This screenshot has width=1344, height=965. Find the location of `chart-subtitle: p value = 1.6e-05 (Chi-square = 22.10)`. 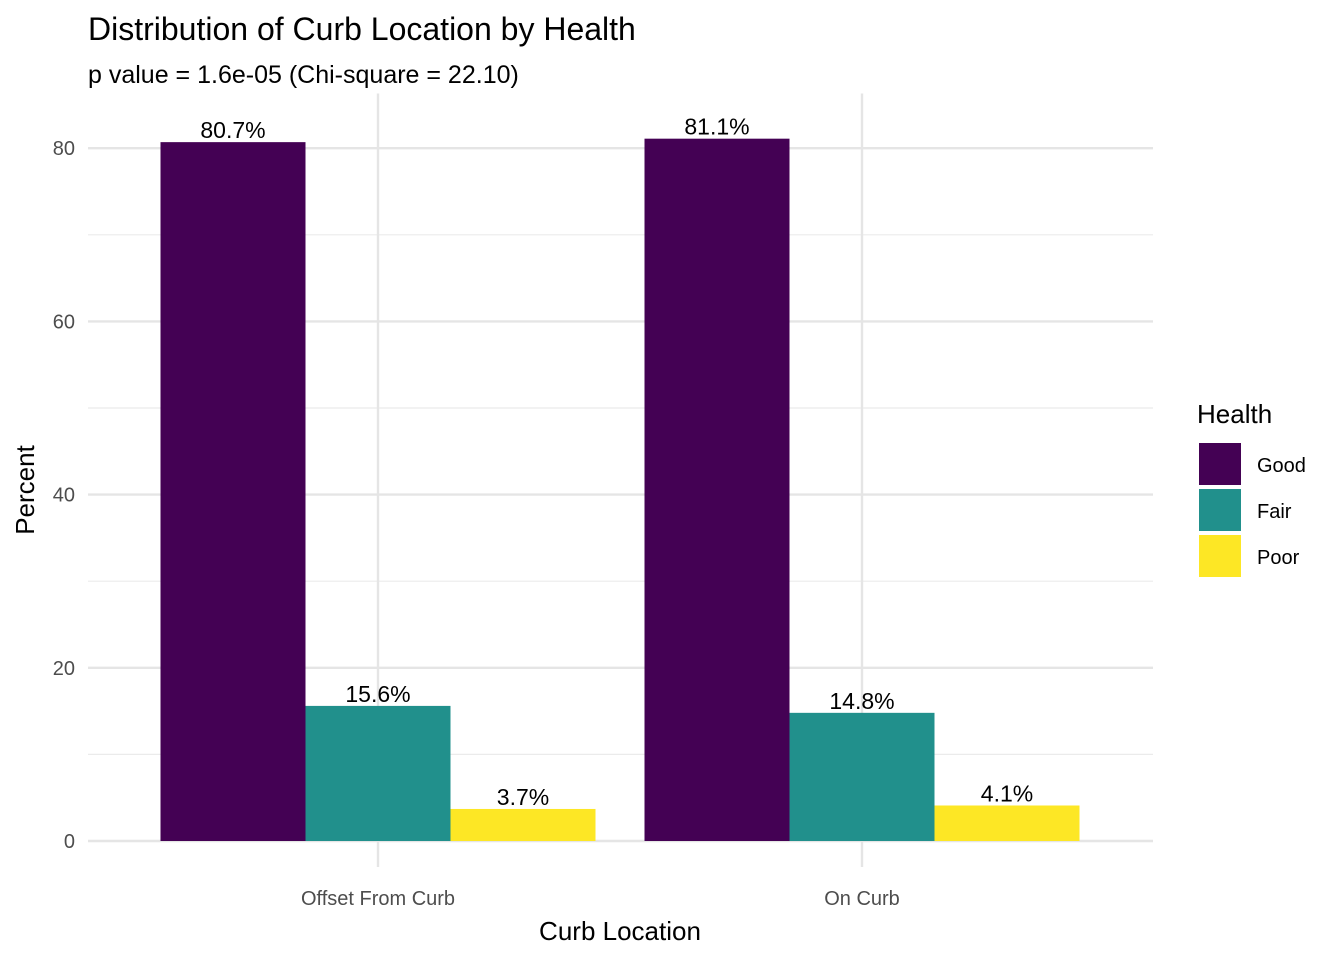

chart-subtitle: p value = 1.6e-05 (Chi-square = 22.10) is located at coordinates (303, 75).